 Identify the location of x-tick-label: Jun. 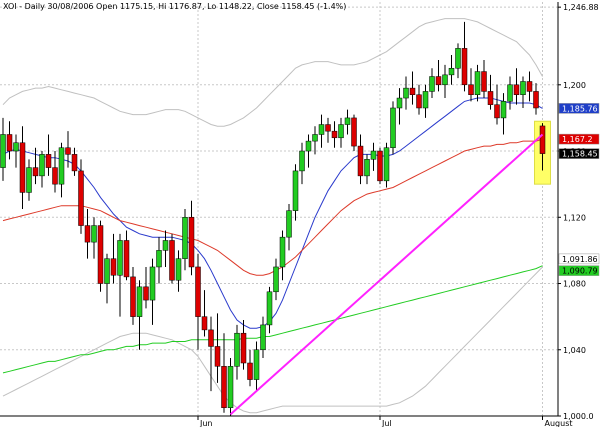
(206, 423).